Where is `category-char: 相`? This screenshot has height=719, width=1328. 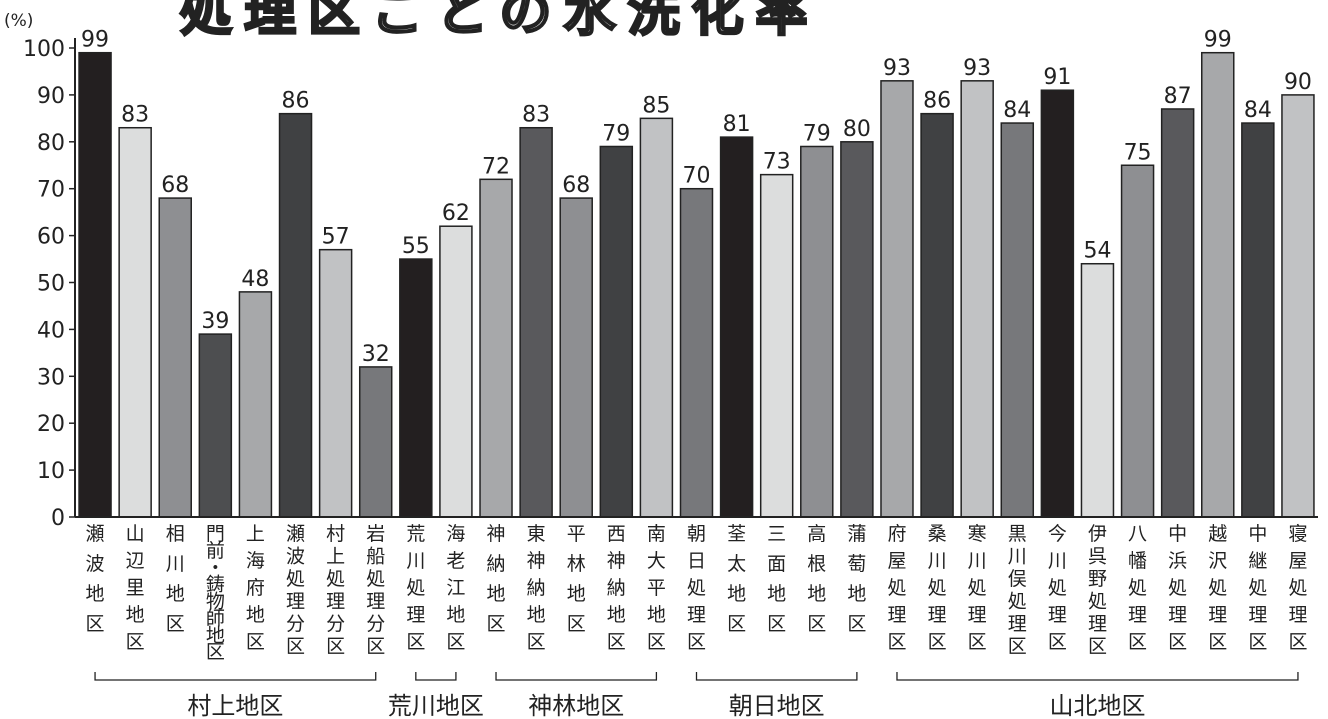 category-char: 相 is located at coordinates (175, 534).